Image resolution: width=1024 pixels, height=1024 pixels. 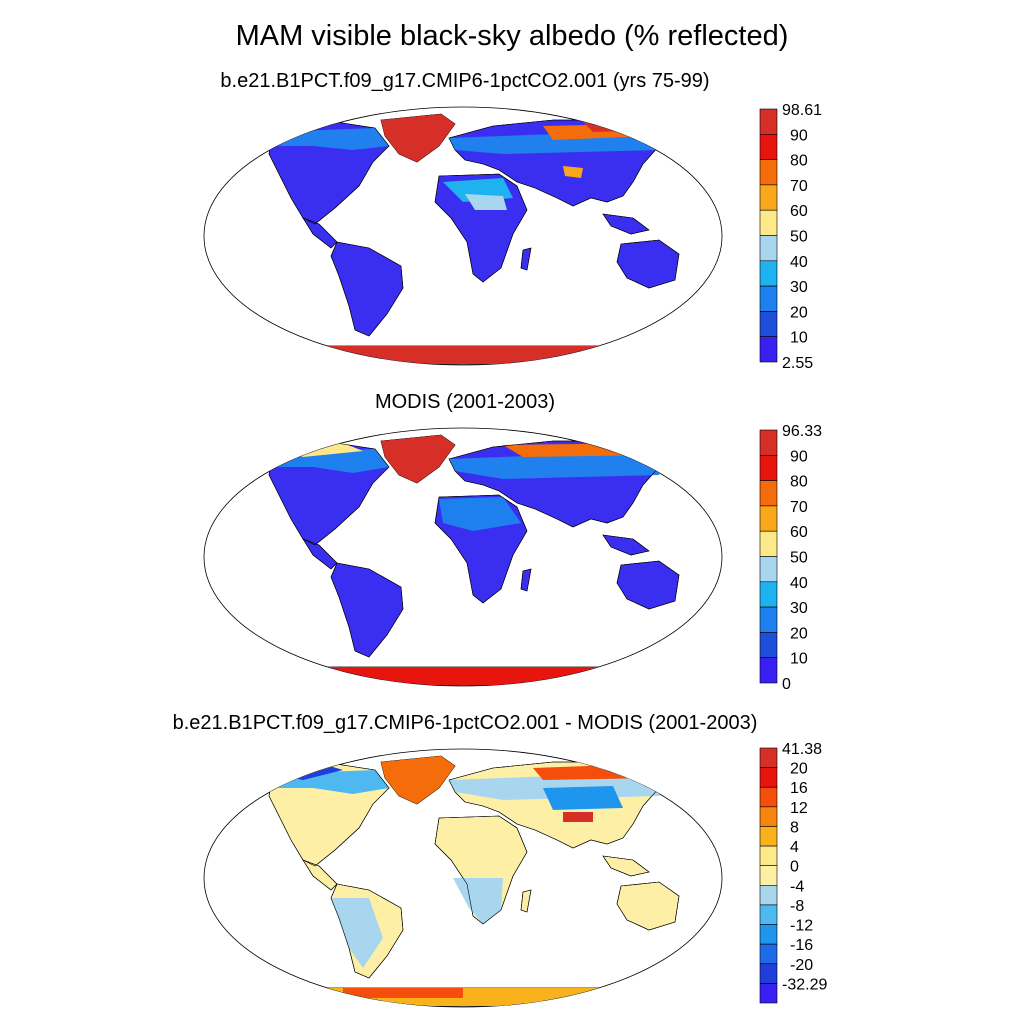 What do you see at coordinates (797, 886) in the screenshot?
I see `colorbar-tick-label: -4` at bounding box center [797, 886].